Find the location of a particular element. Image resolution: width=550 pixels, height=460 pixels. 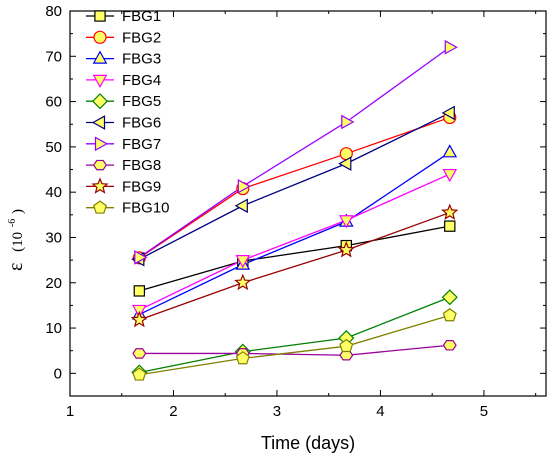

y-axis-label-exponent: -6 is located at coordinates (12, 223).